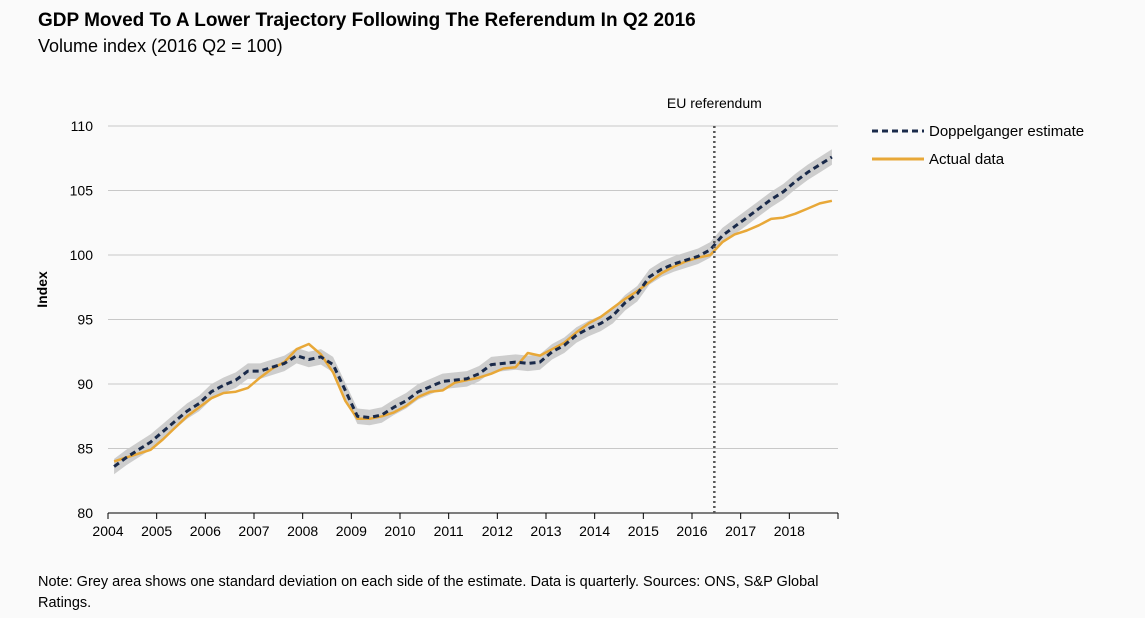 This screenshot has height=618, width=1145. I want to click on x-tick-label: 2005, so click(156, 531).